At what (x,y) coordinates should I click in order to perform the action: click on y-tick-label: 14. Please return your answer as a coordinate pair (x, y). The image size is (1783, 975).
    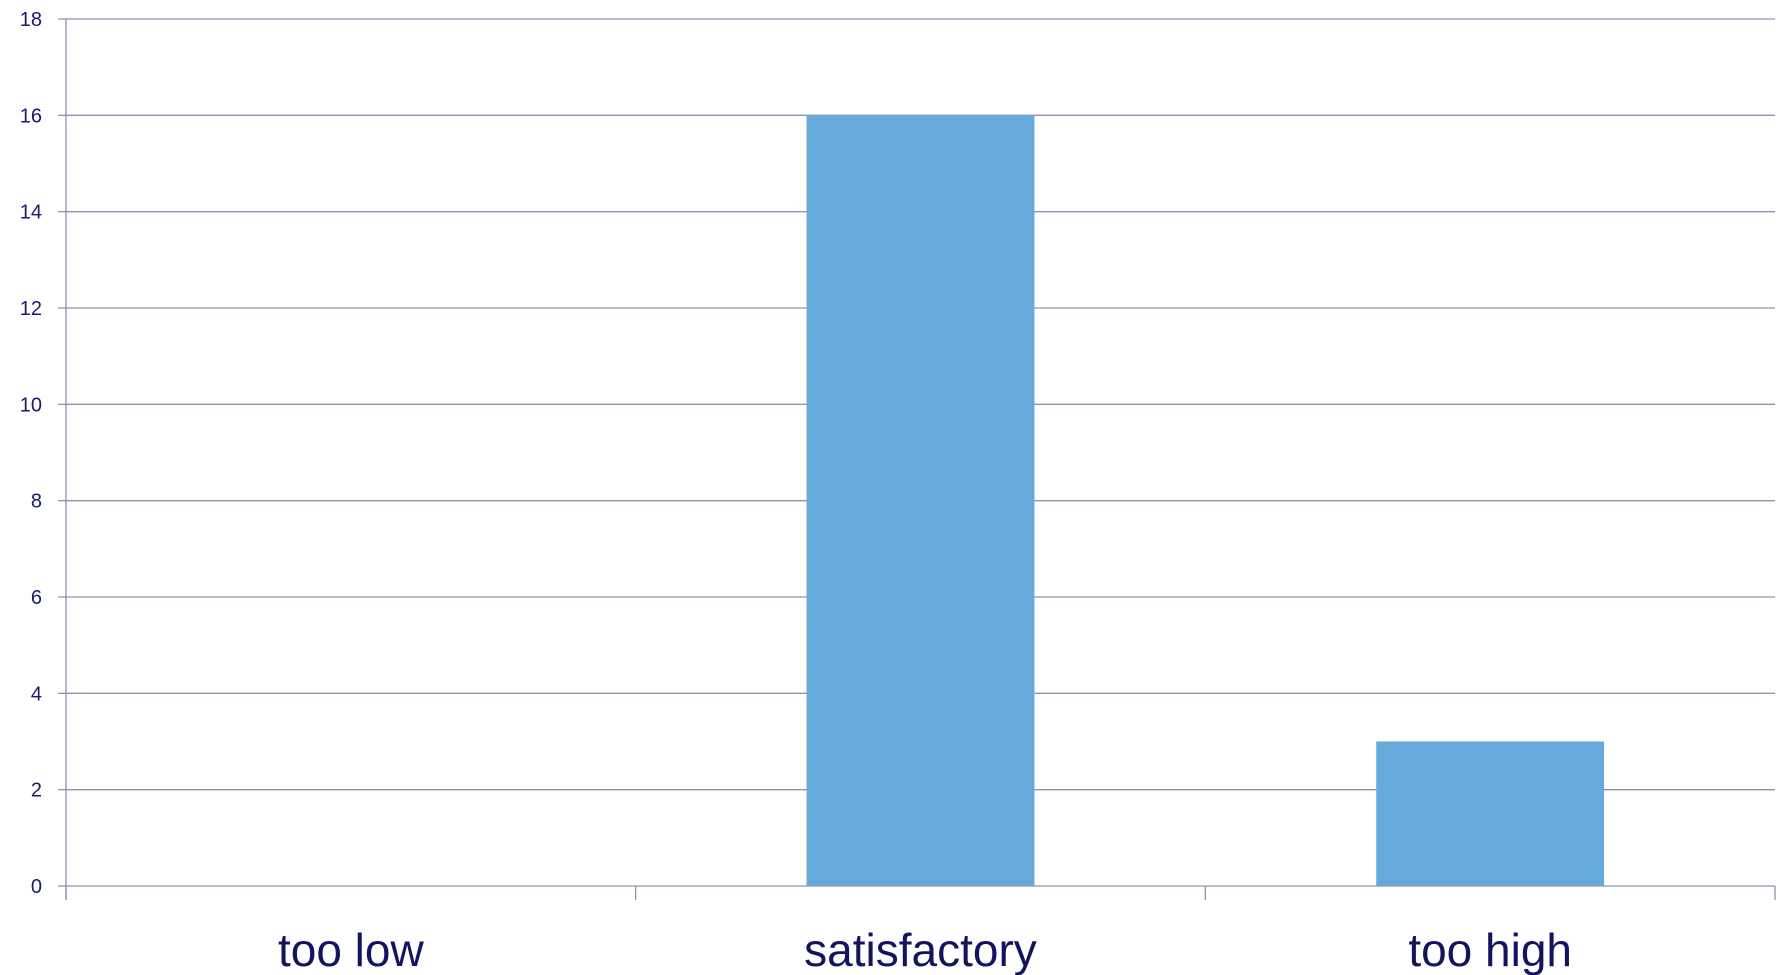
    Looking at the image, I should click on (31, 213).